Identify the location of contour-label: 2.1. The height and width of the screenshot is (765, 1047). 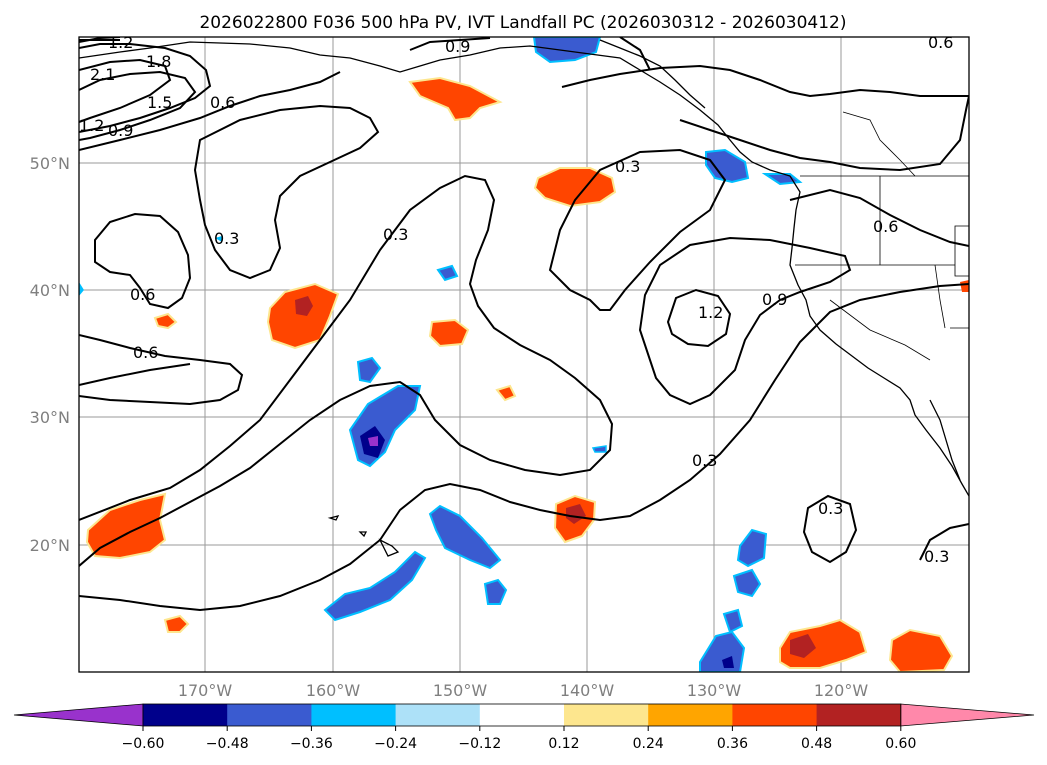
(102, 74).